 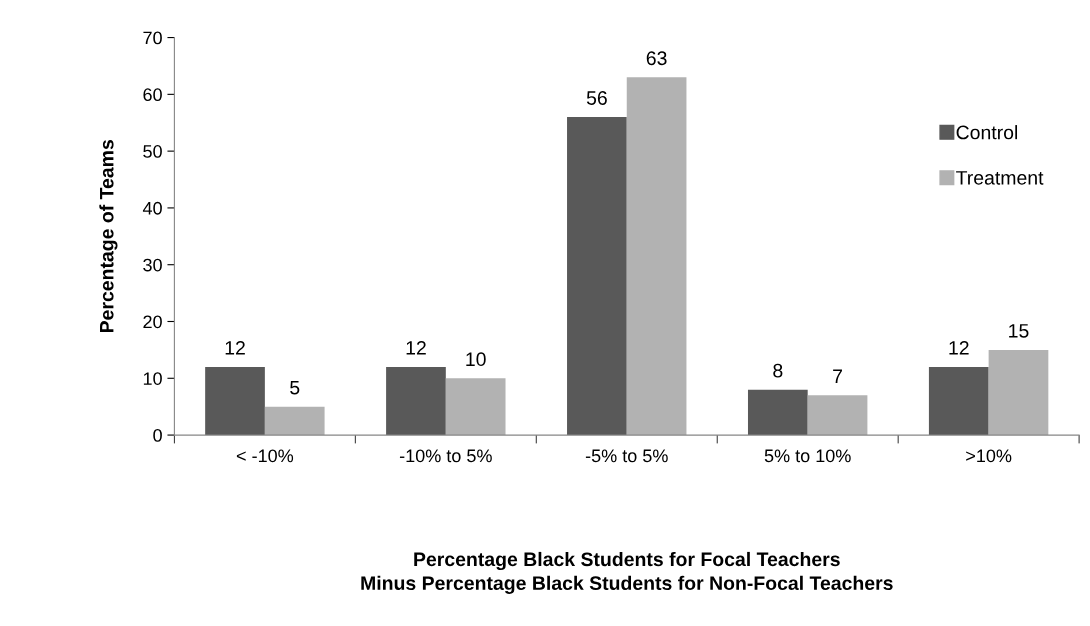 I want to click on y-tick-label: 20, so click(x=152, y=322).